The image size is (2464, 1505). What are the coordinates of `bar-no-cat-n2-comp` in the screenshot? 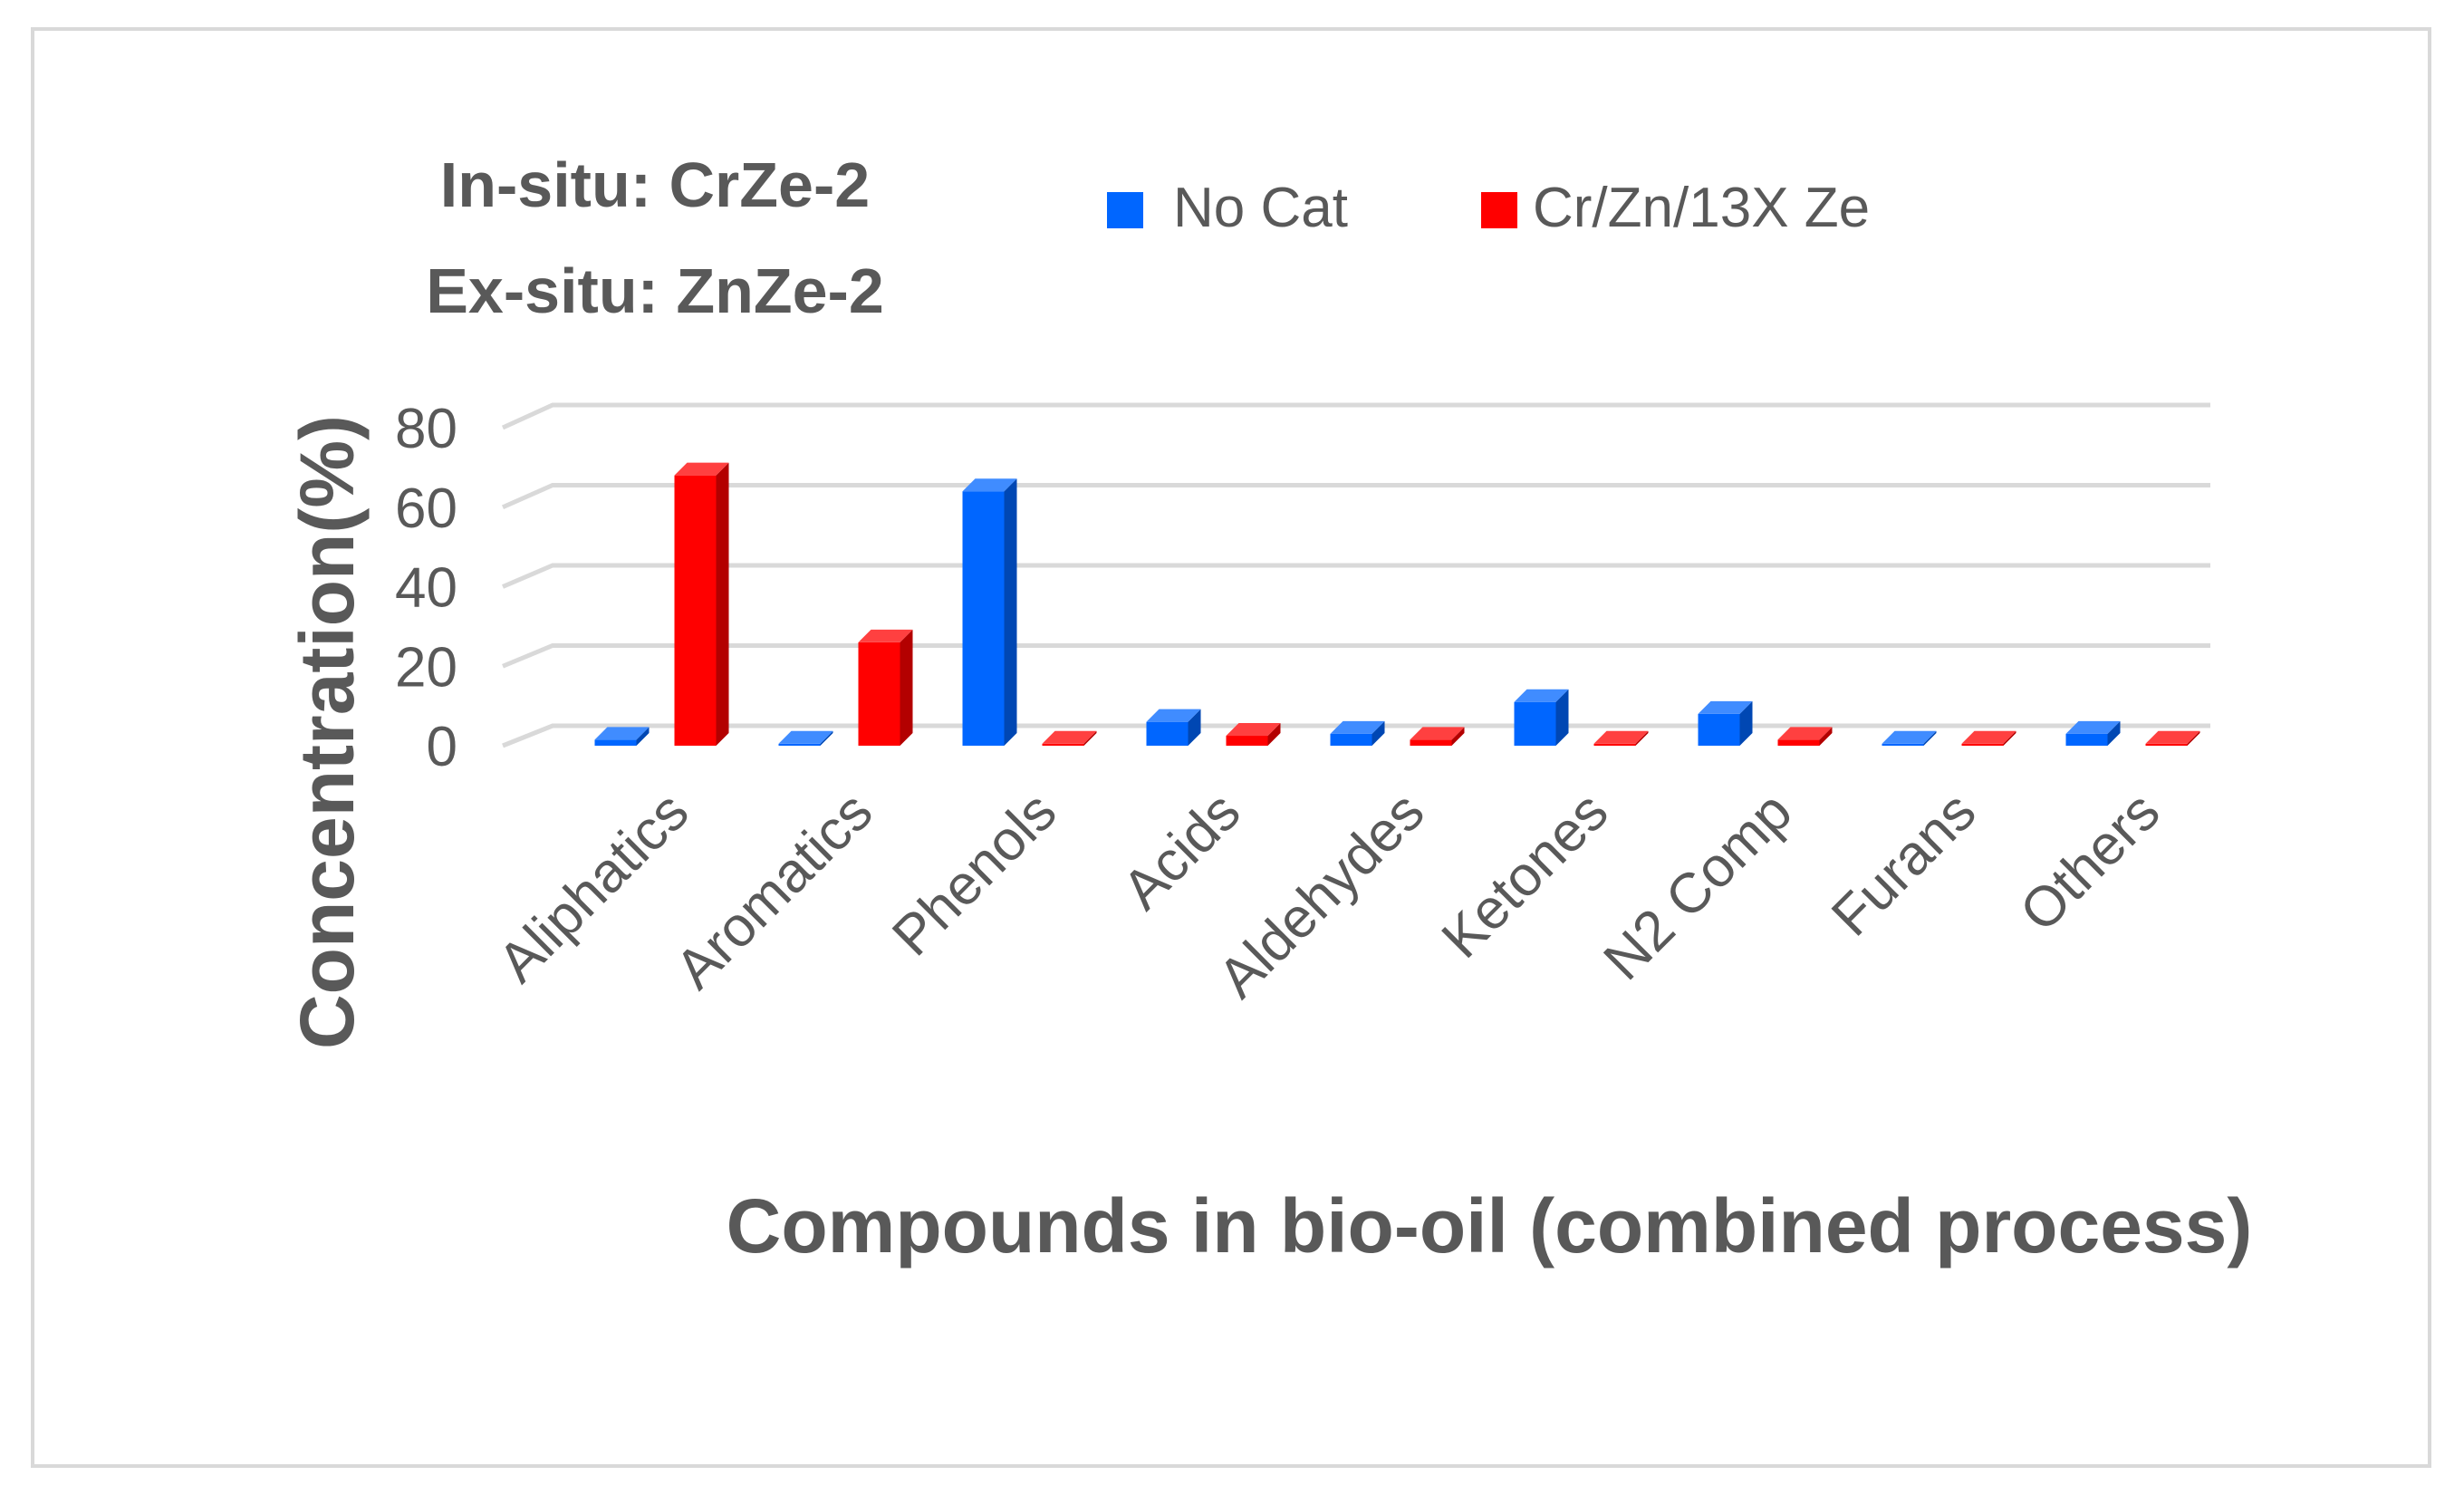 It's located at (1725, 723).